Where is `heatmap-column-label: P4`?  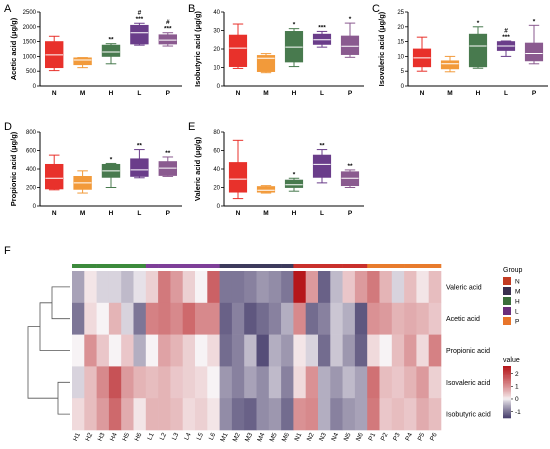
heatmap-column-label: P4 is located at coordinates (409, 437).